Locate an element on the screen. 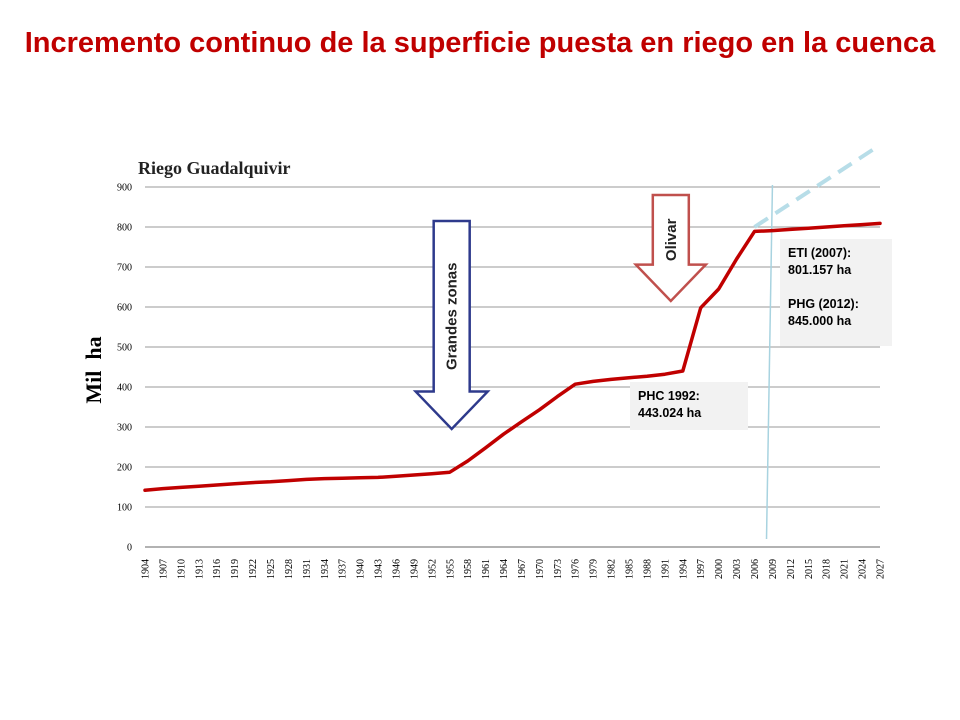 This screenshot has width=960, height=720. eti-phg-note-line: ETI (2007): is located at coordinates (819, 253).